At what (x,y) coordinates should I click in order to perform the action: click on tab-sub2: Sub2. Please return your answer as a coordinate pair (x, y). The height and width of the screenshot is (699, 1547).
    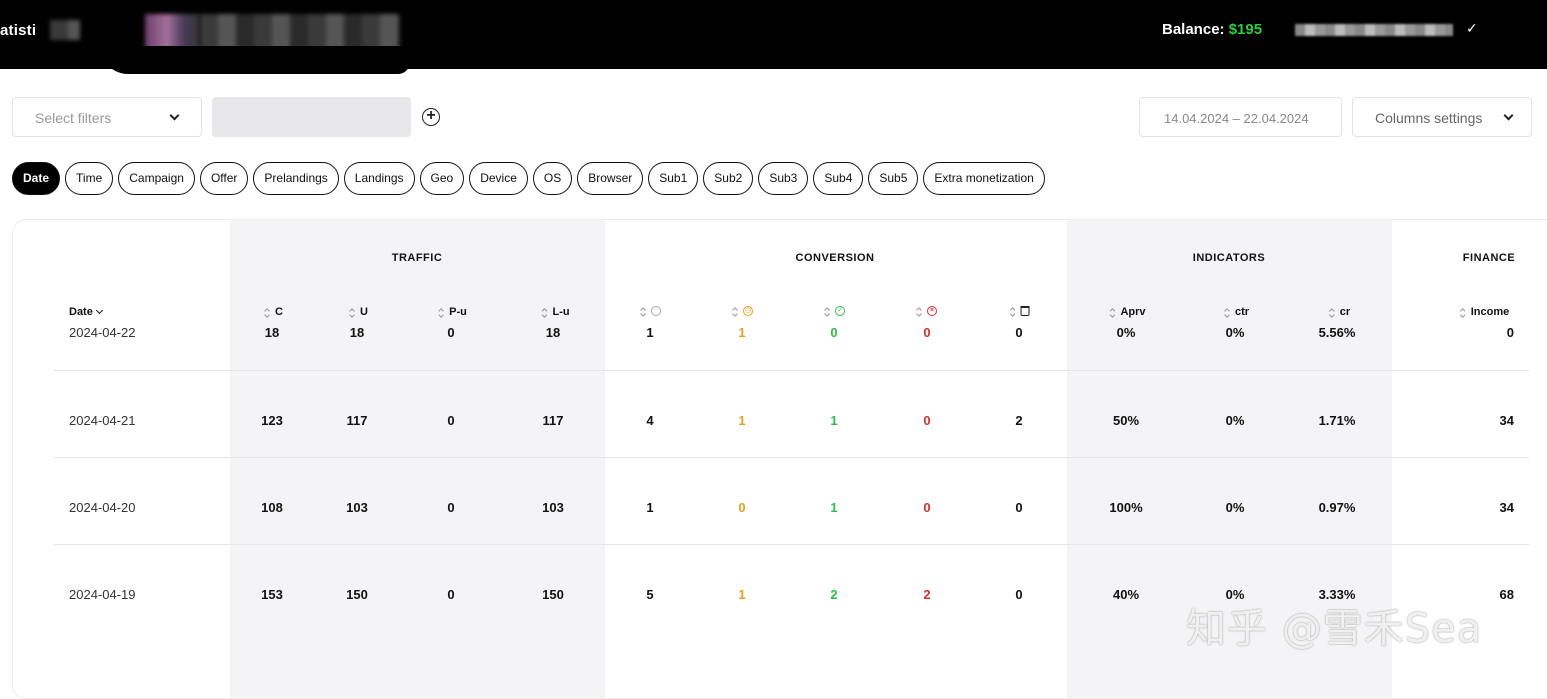
    Looking at the image, I should click on (728, 178).